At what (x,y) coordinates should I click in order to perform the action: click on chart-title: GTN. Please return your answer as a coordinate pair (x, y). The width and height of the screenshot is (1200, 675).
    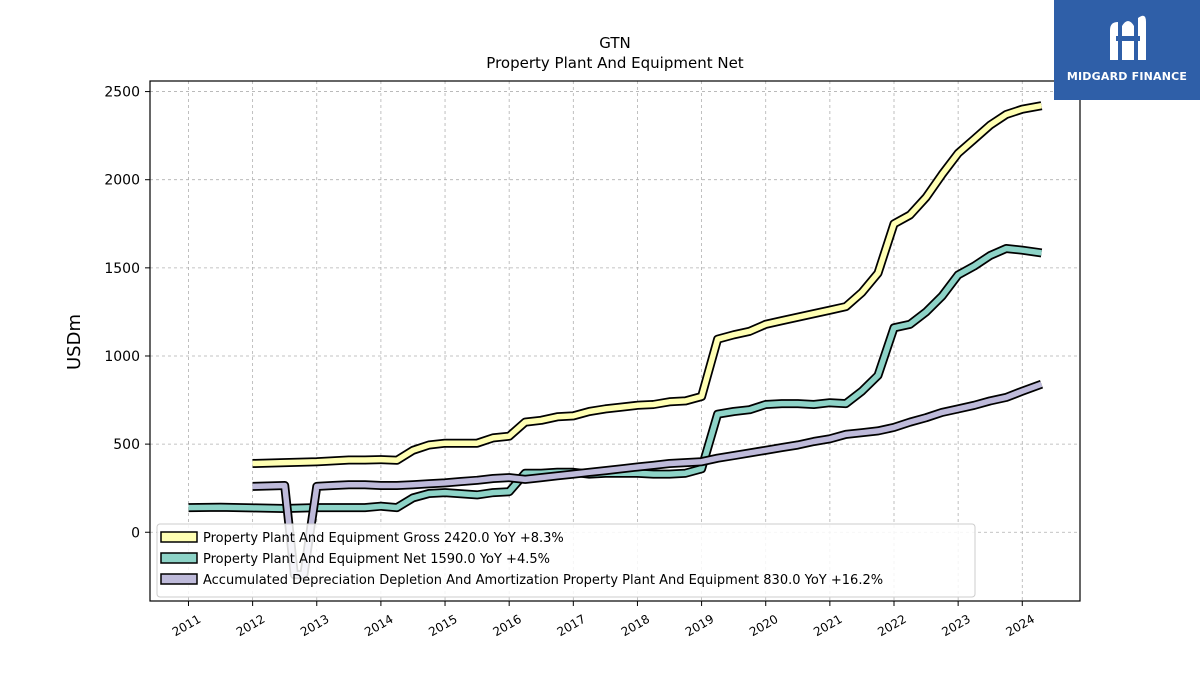
    Looking at the image, I should click on (614, 43).